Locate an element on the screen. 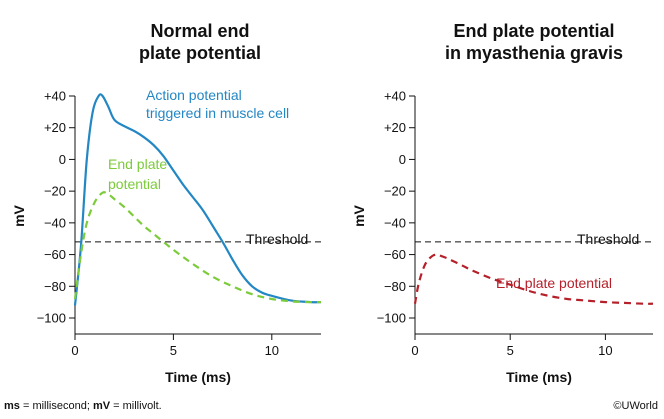  chart-title-mg-line2: in myasthenia gravis is located at coordinates (534, 53).